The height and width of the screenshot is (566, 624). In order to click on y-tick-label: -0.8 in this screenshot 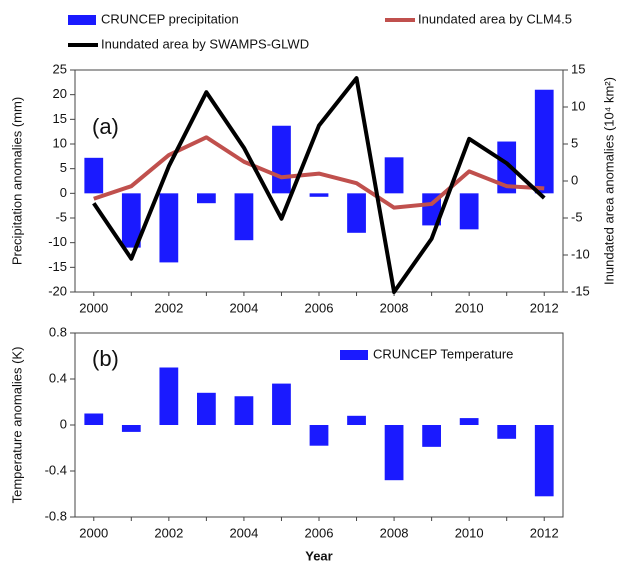, I will do `click(56, 515)`.